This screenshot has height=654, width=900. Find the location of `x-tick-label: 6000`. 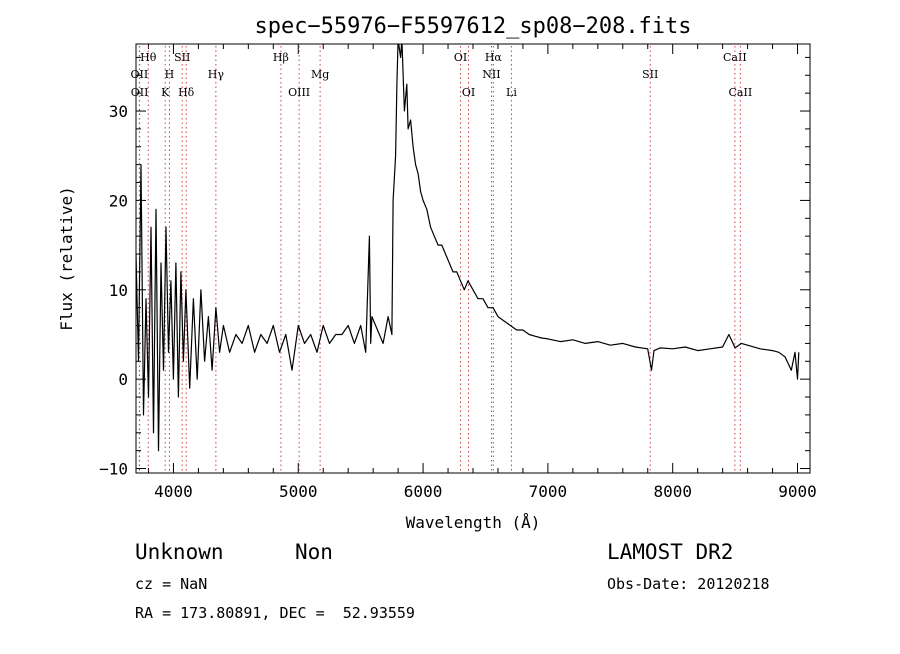

x-tick-label: 6000 is located at coordinates (423, 491).